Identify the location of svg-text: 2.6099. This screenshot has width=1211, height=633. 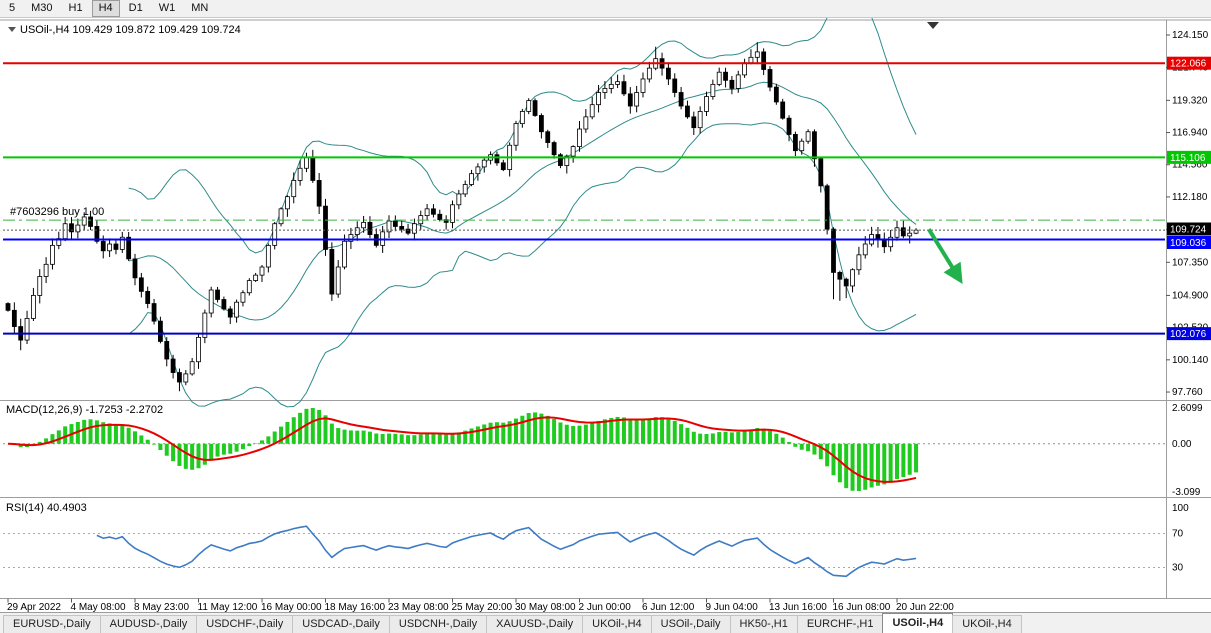
(1187, 408).